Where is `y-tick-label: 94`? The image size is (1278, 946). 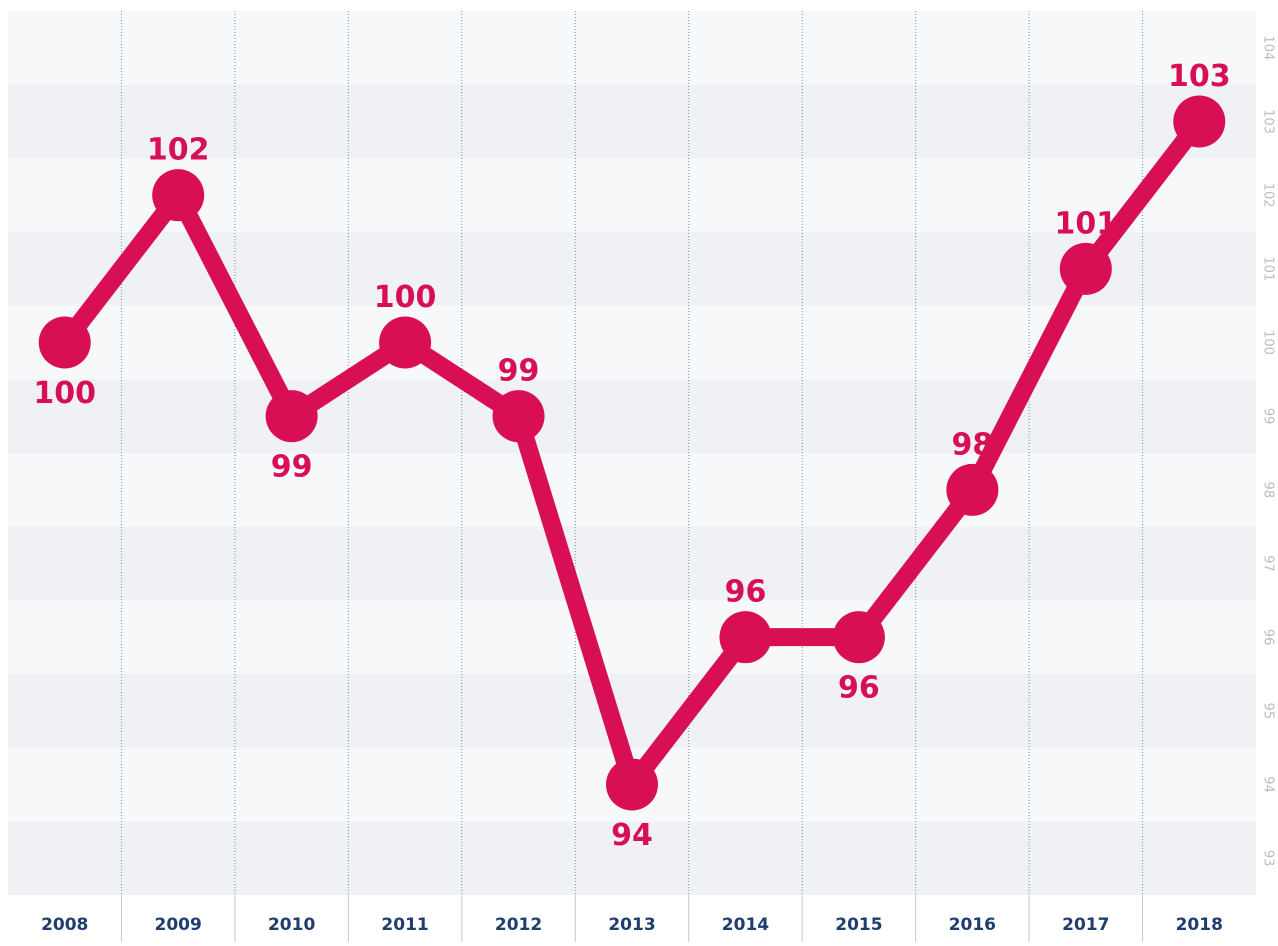
y-tick-label: 94 is located at coordinates (1268, 784).